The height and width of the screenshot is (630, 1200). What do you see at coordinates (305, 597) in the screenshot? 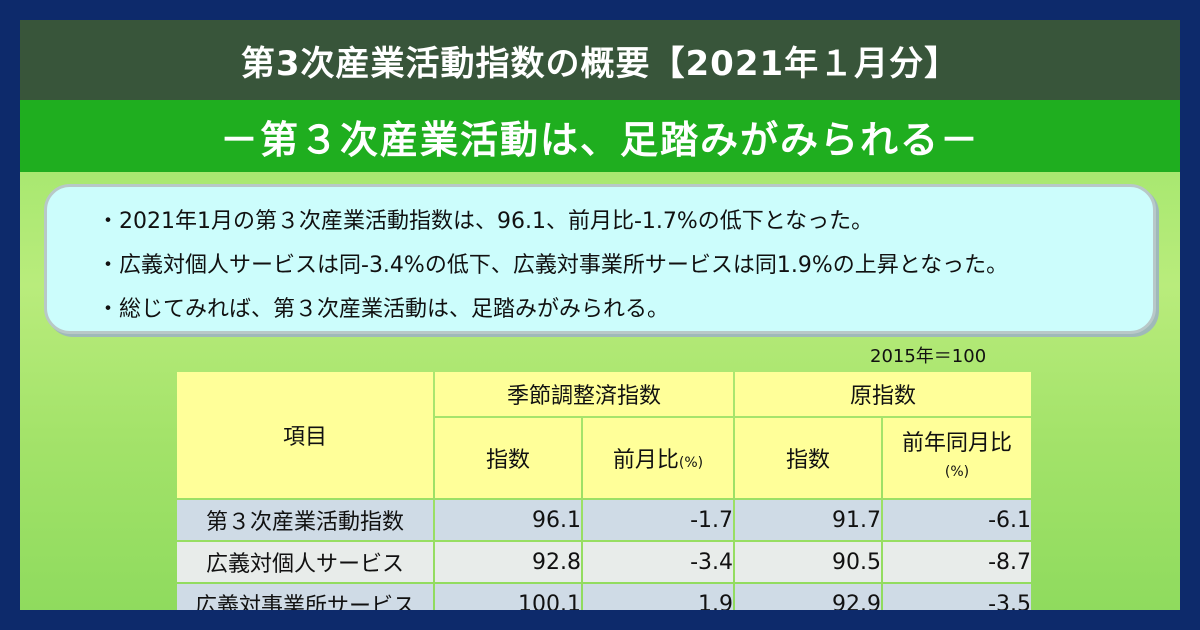
I see `row-label: 広義対事業所サービス` at bounding box center [305, 597].